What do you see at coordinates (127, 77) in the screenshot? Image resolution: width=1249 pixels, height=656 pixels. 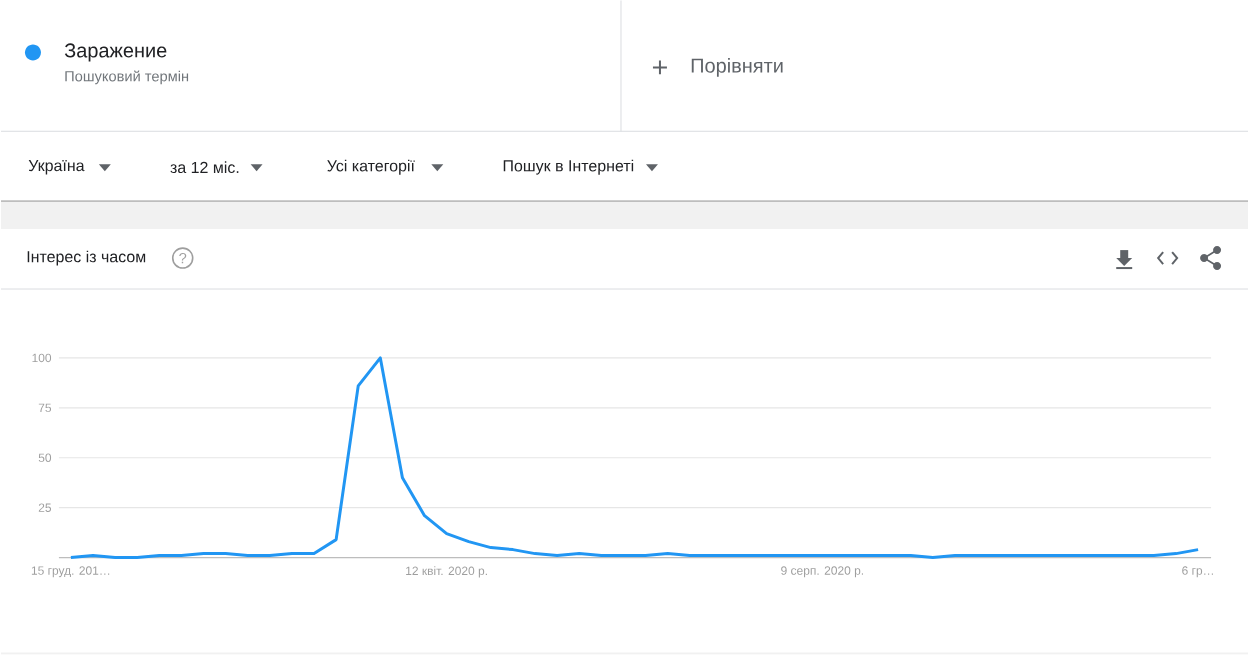 I see `text: Пошуковий термін` at bounding box center [127, 77].